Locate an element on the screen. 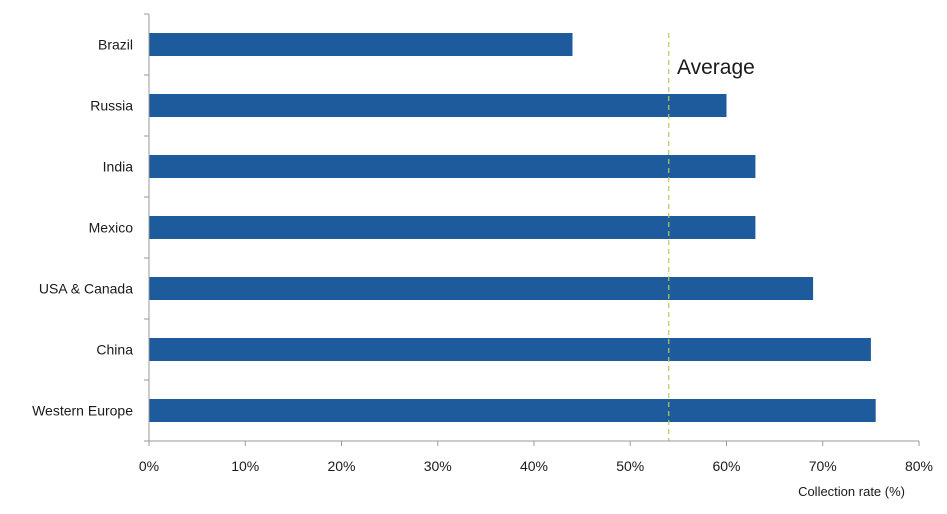 This screenshot has height=514, width=947. x-tick-label: 20% is located at coordinates (341, 466).